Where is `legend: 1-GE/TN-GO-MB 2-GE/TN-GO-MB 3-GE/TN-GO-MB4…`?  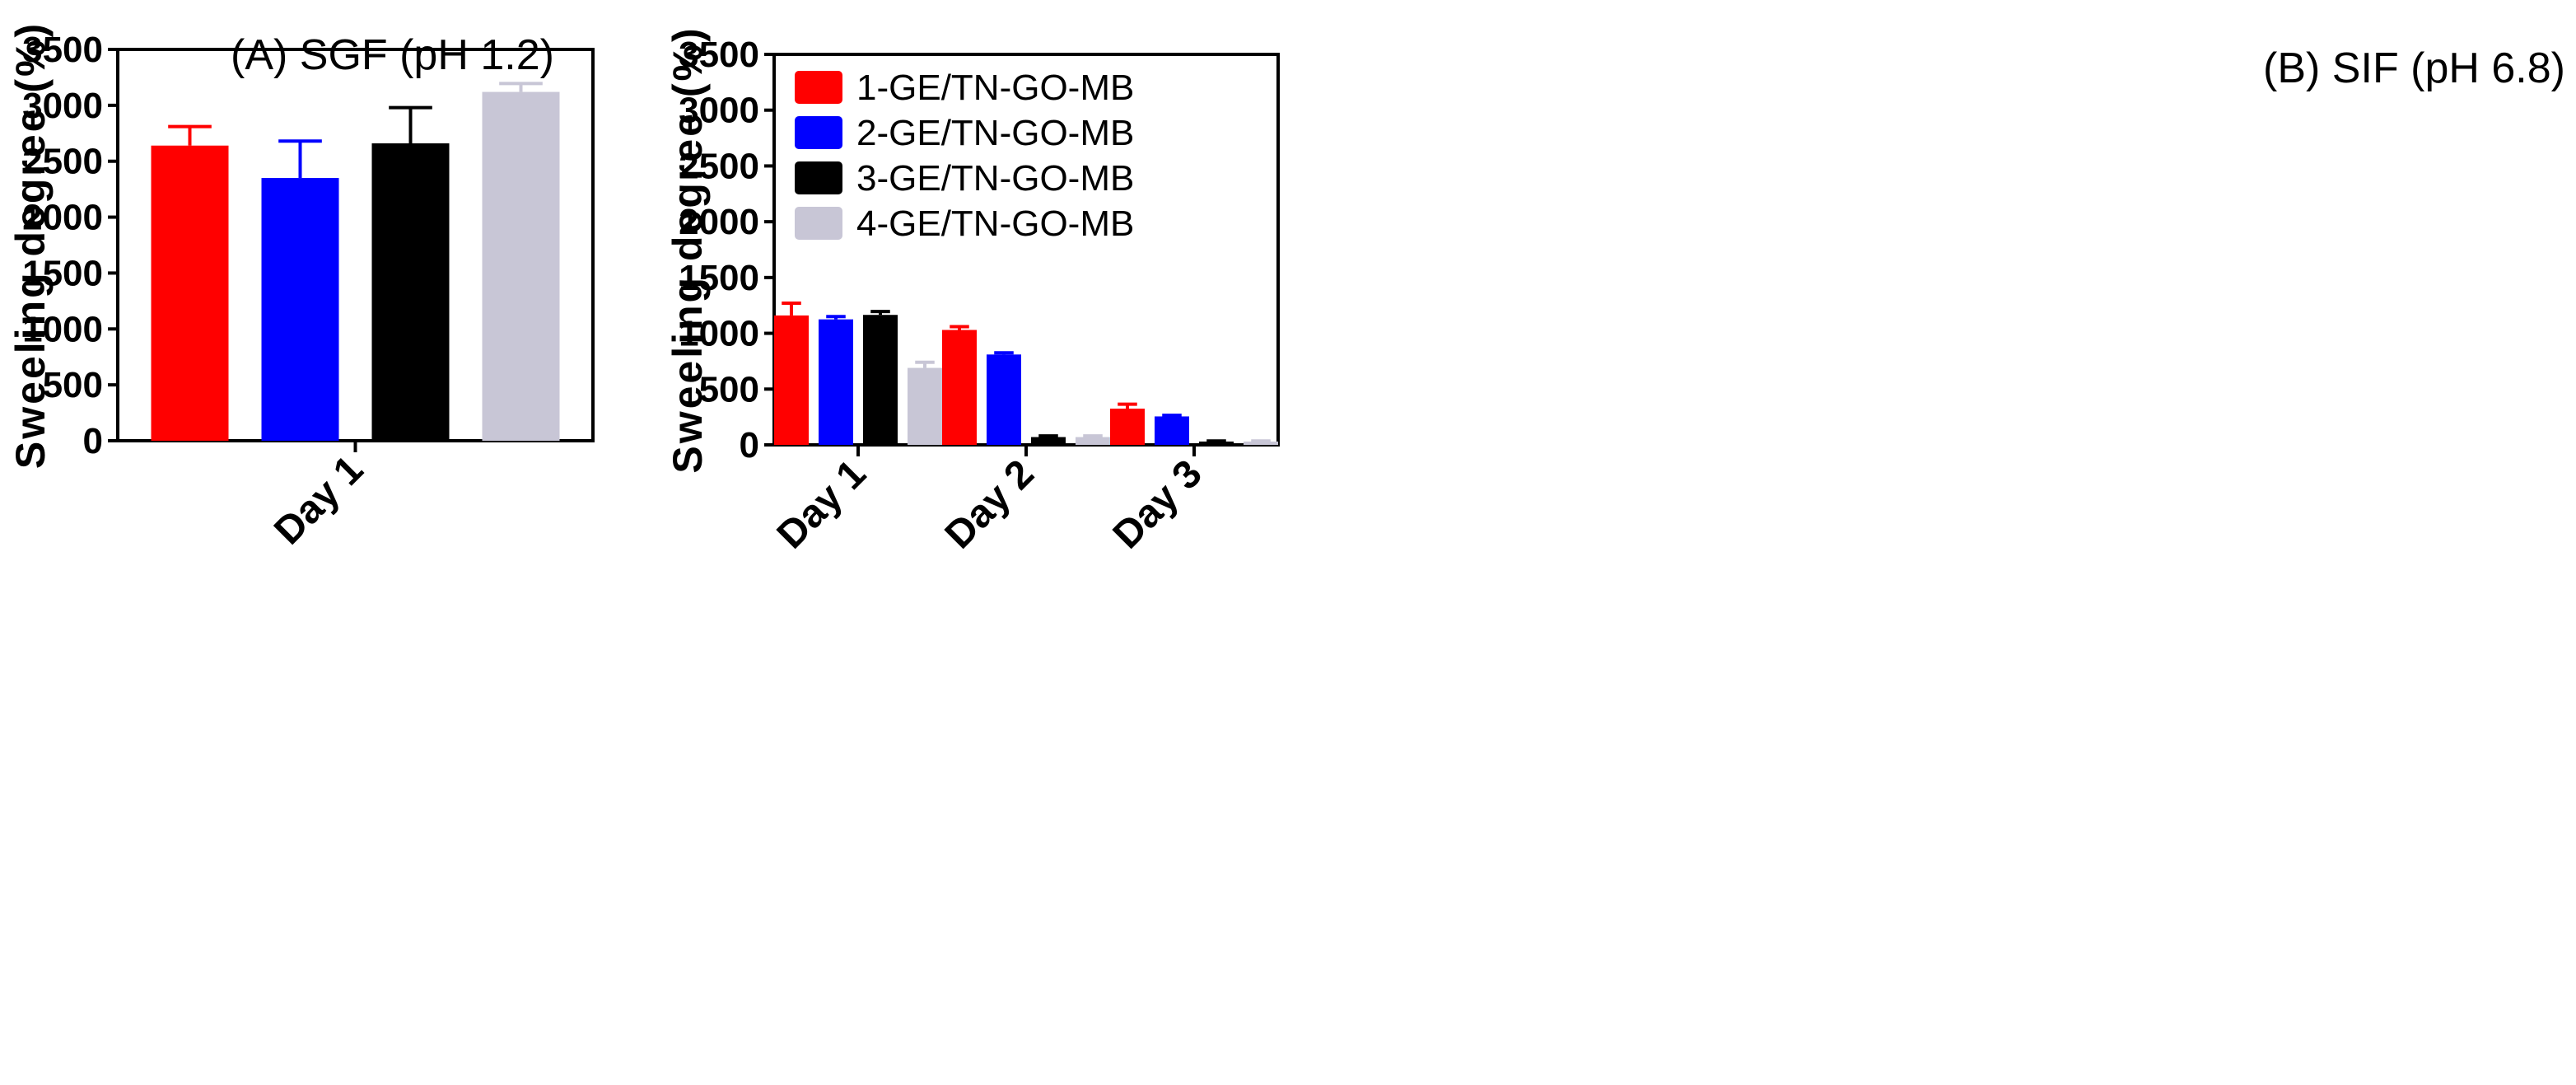 legend: 1-GE/TN-GO-MB 2-GE/TN-GO-MB 3-GE/TN-GO-MB4… is located at coordinates (964, 156).